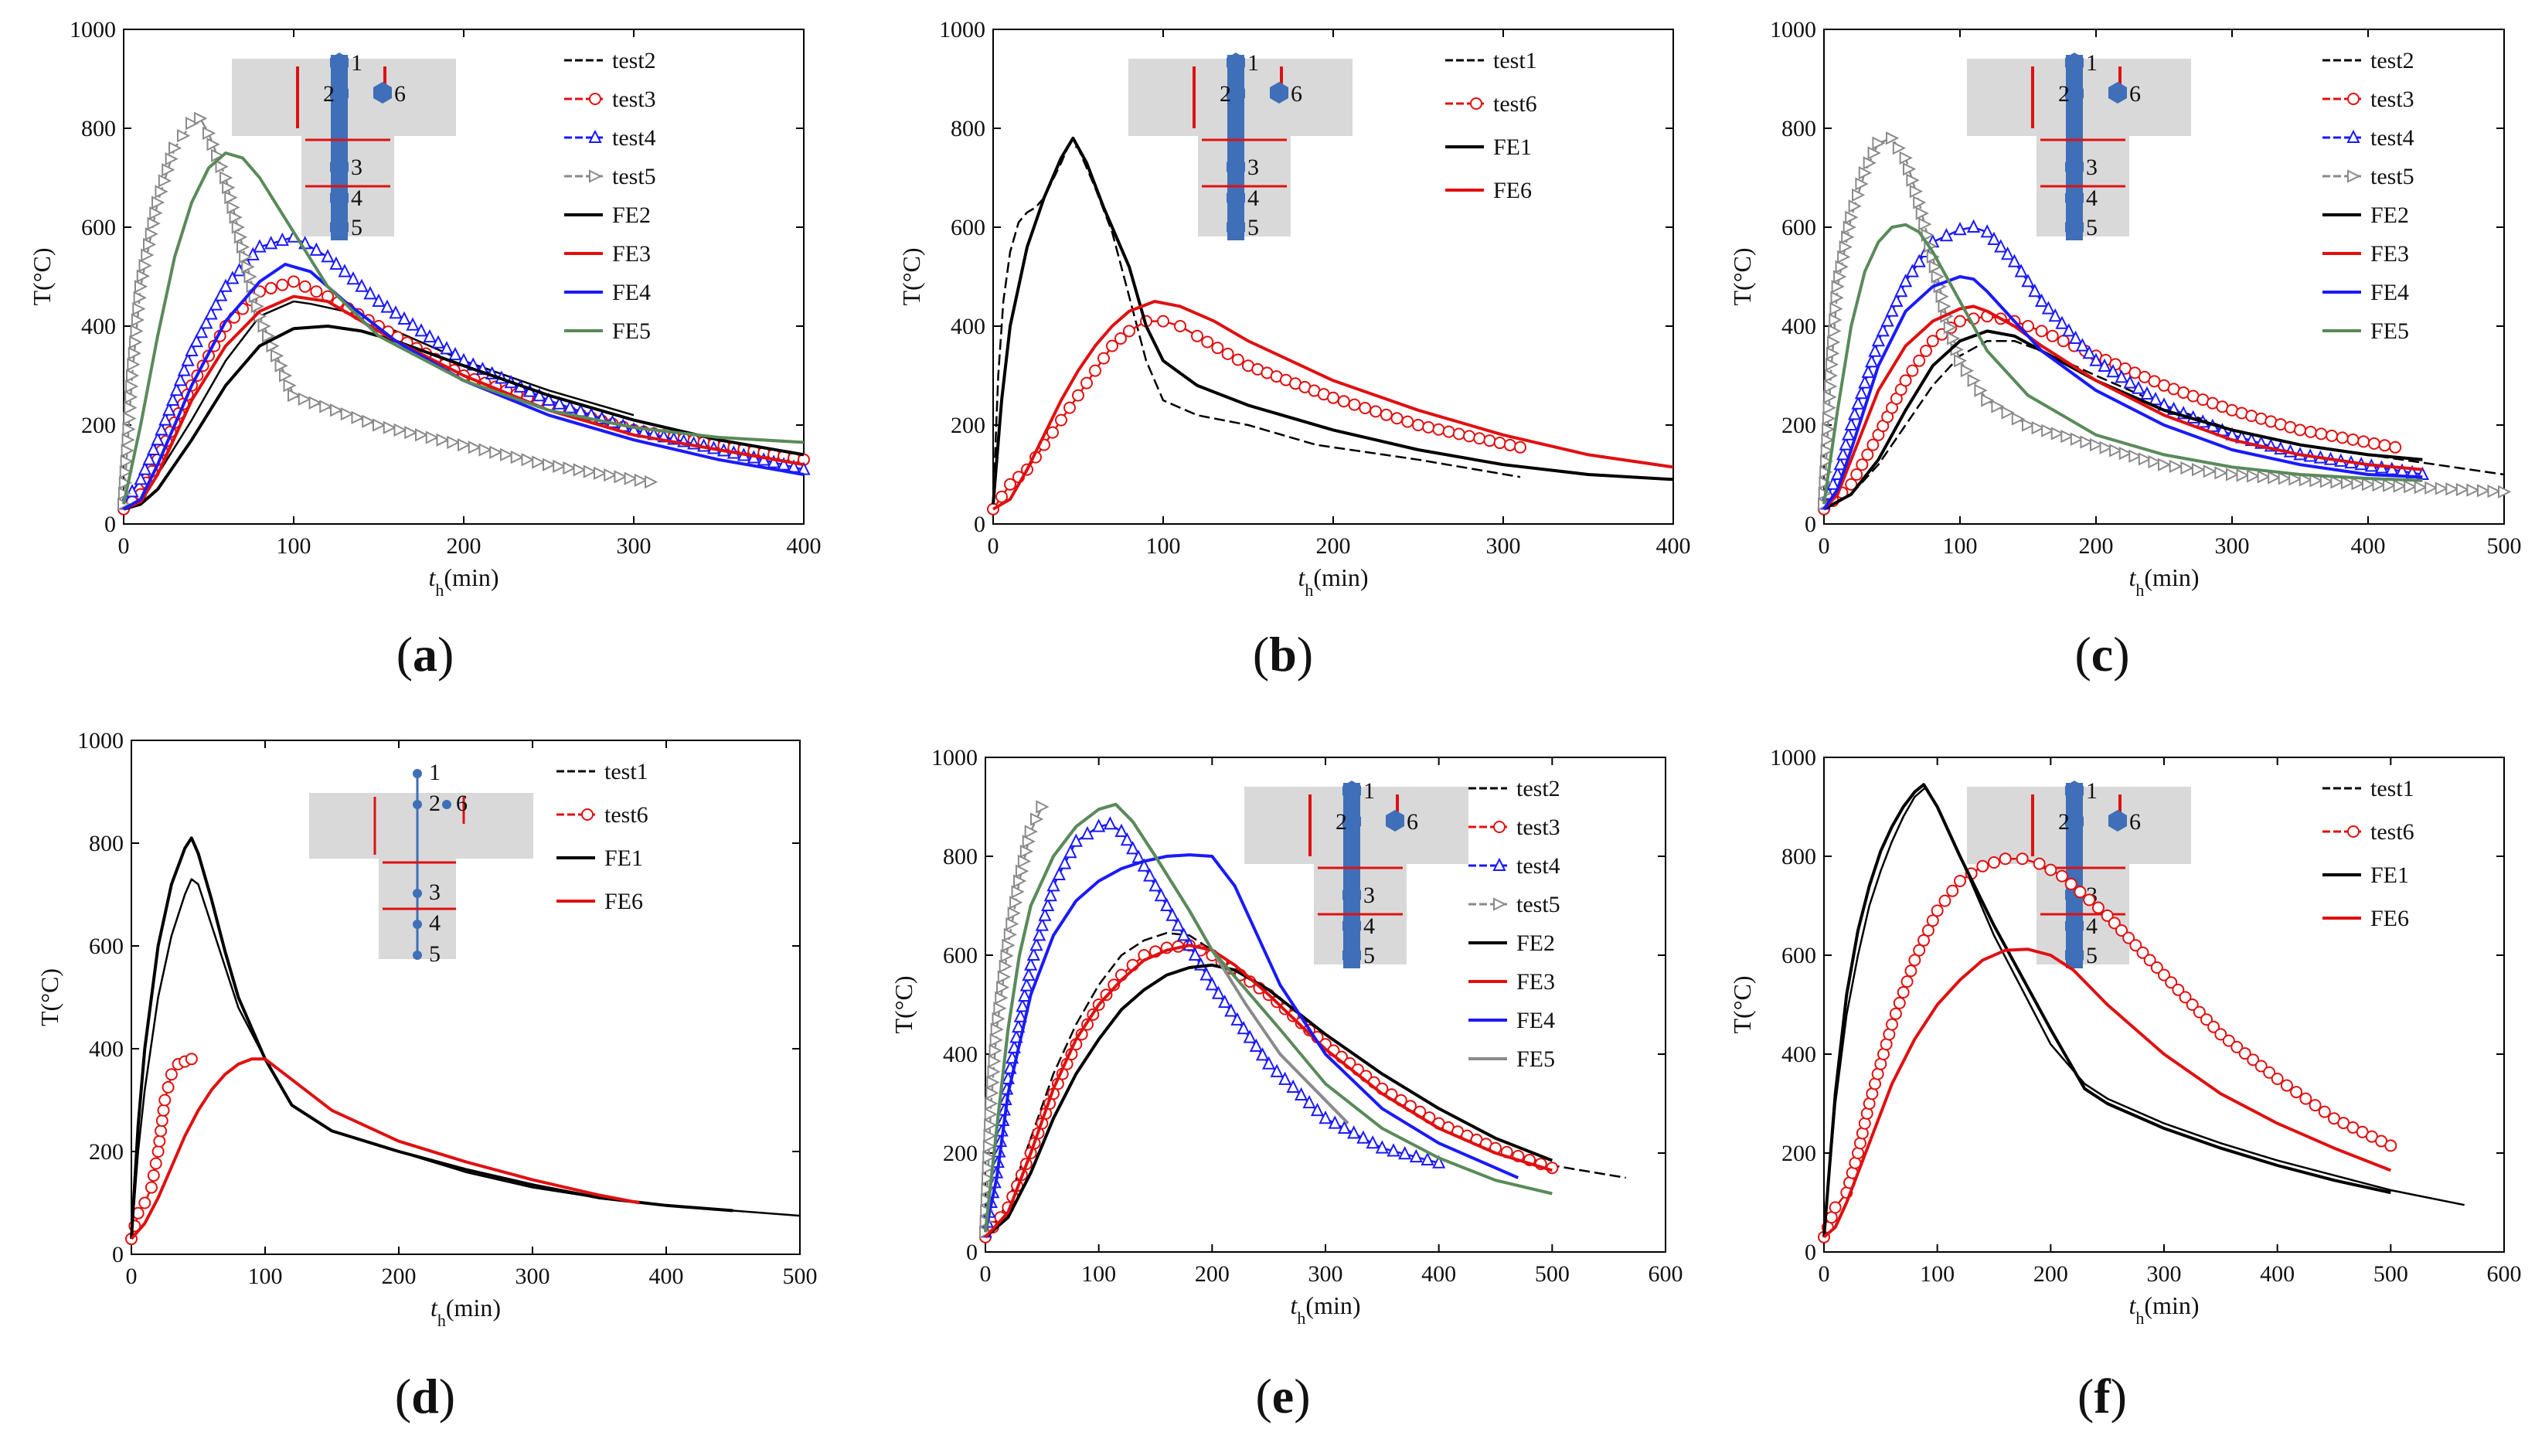 The height and width of the screenshot is (1456, 2535). Describe the element at coordinates (1253, 198) in the screenshot. I see `thermocouple-label: 4` at that location.